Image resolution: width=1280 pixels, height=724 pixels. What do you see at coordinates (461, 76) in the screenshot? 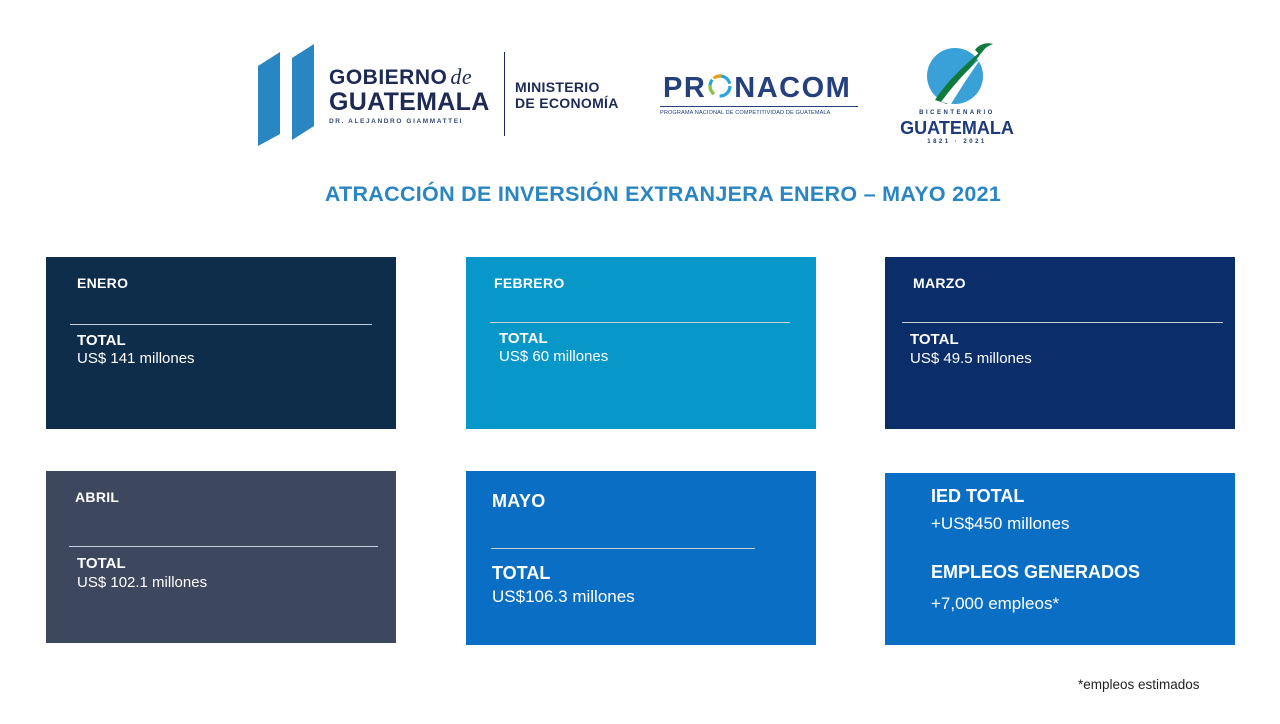
I see `gobierno-de-word: de` at bounding box center [461, 76].